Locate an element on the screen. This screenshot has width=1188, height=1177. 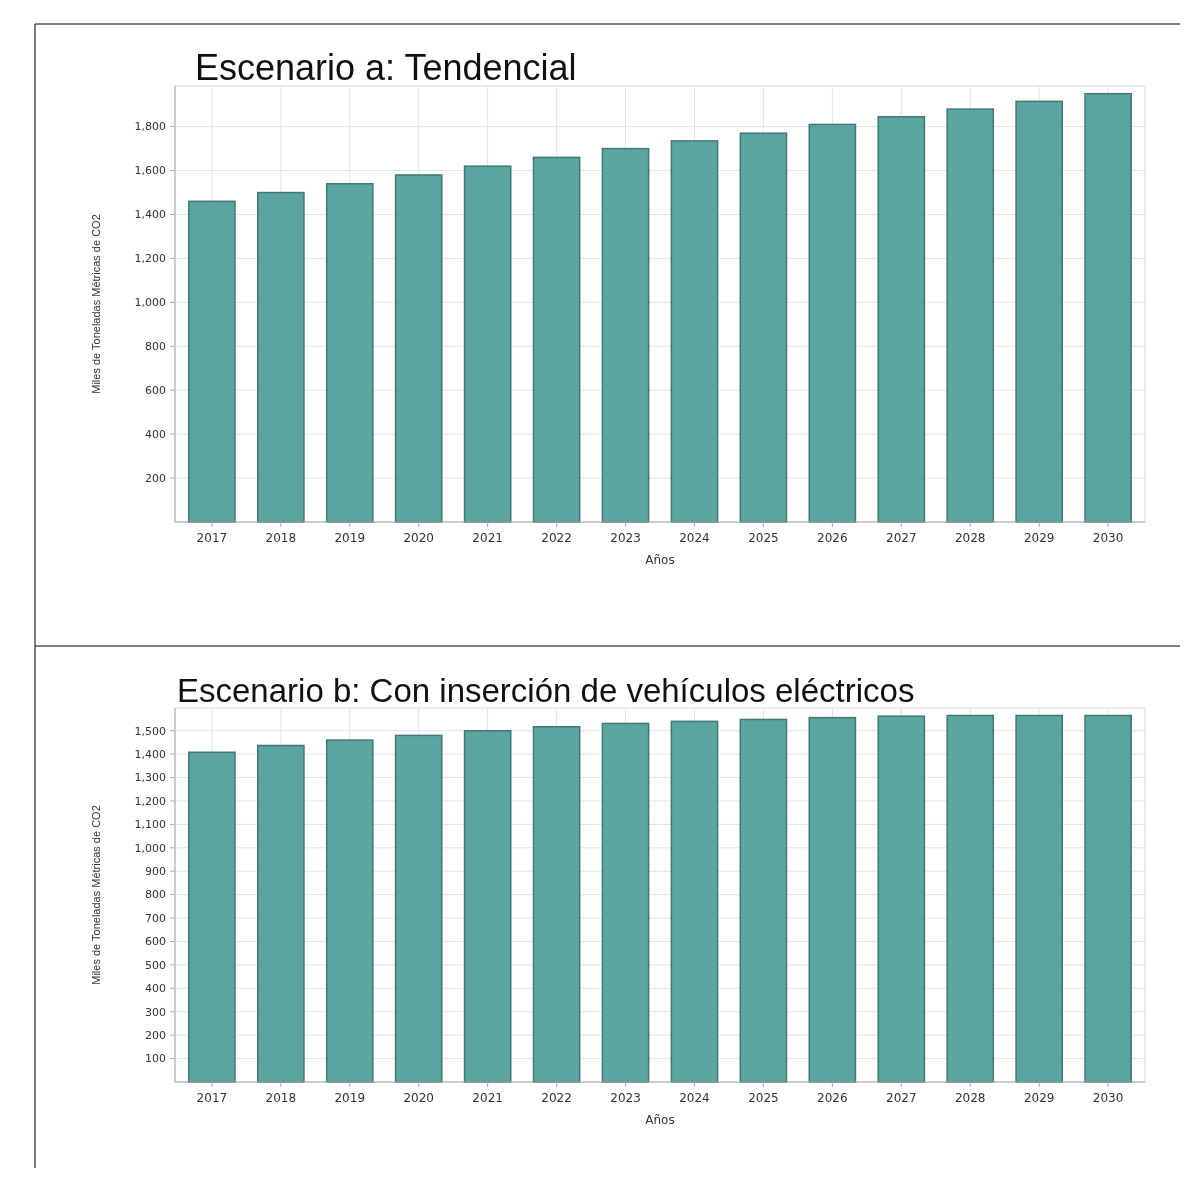
y-tick-label: 1,500 is located at coordinates (150, 731).